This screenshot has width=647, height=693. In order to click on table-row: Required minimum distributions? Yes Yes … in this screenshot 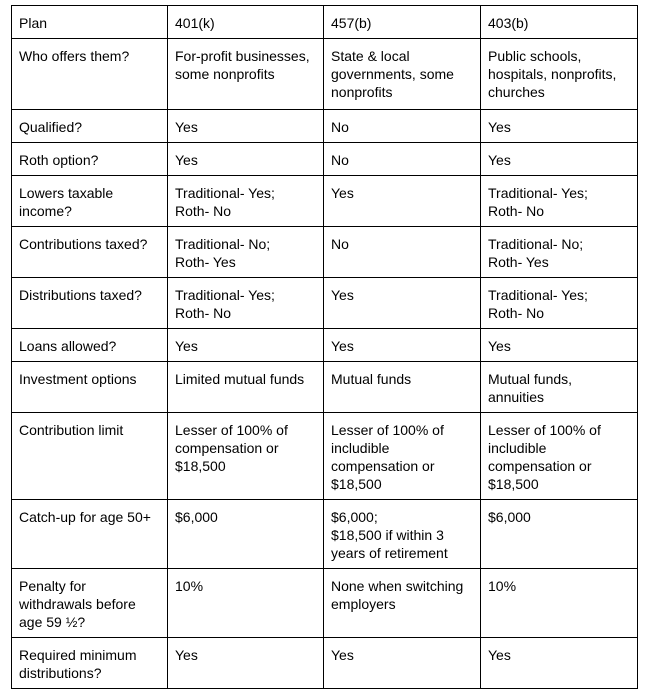, I will do `click(324, 663)`.